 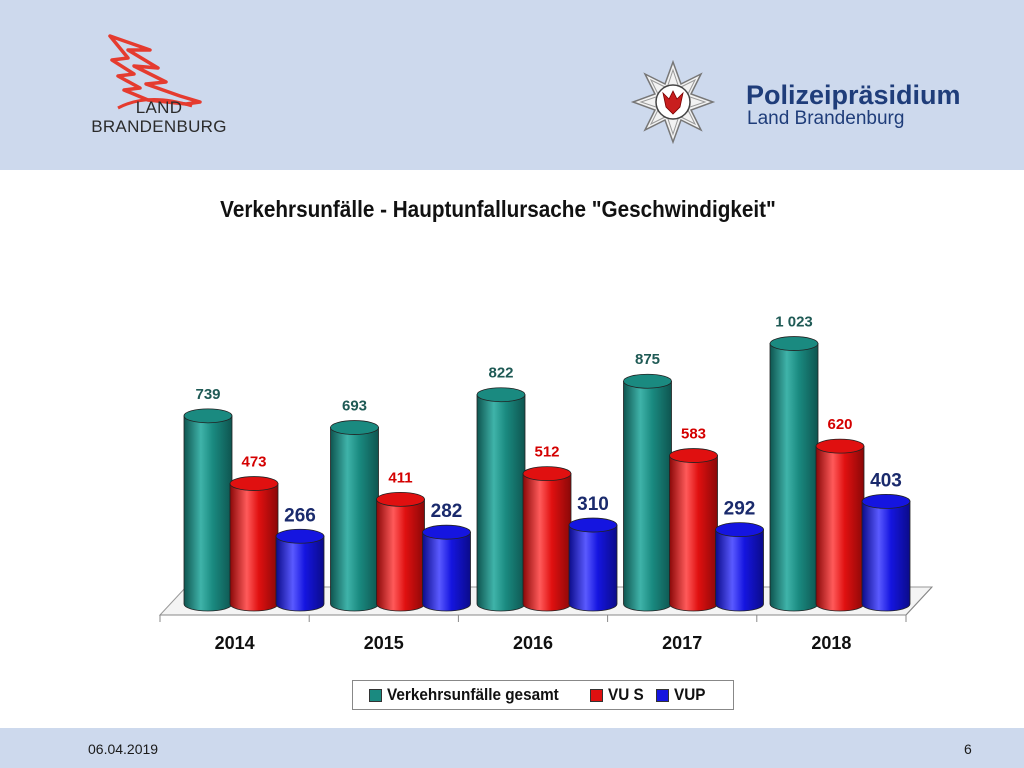 I want to click on x-tick-label: 2018, so click(x=831, y=643).